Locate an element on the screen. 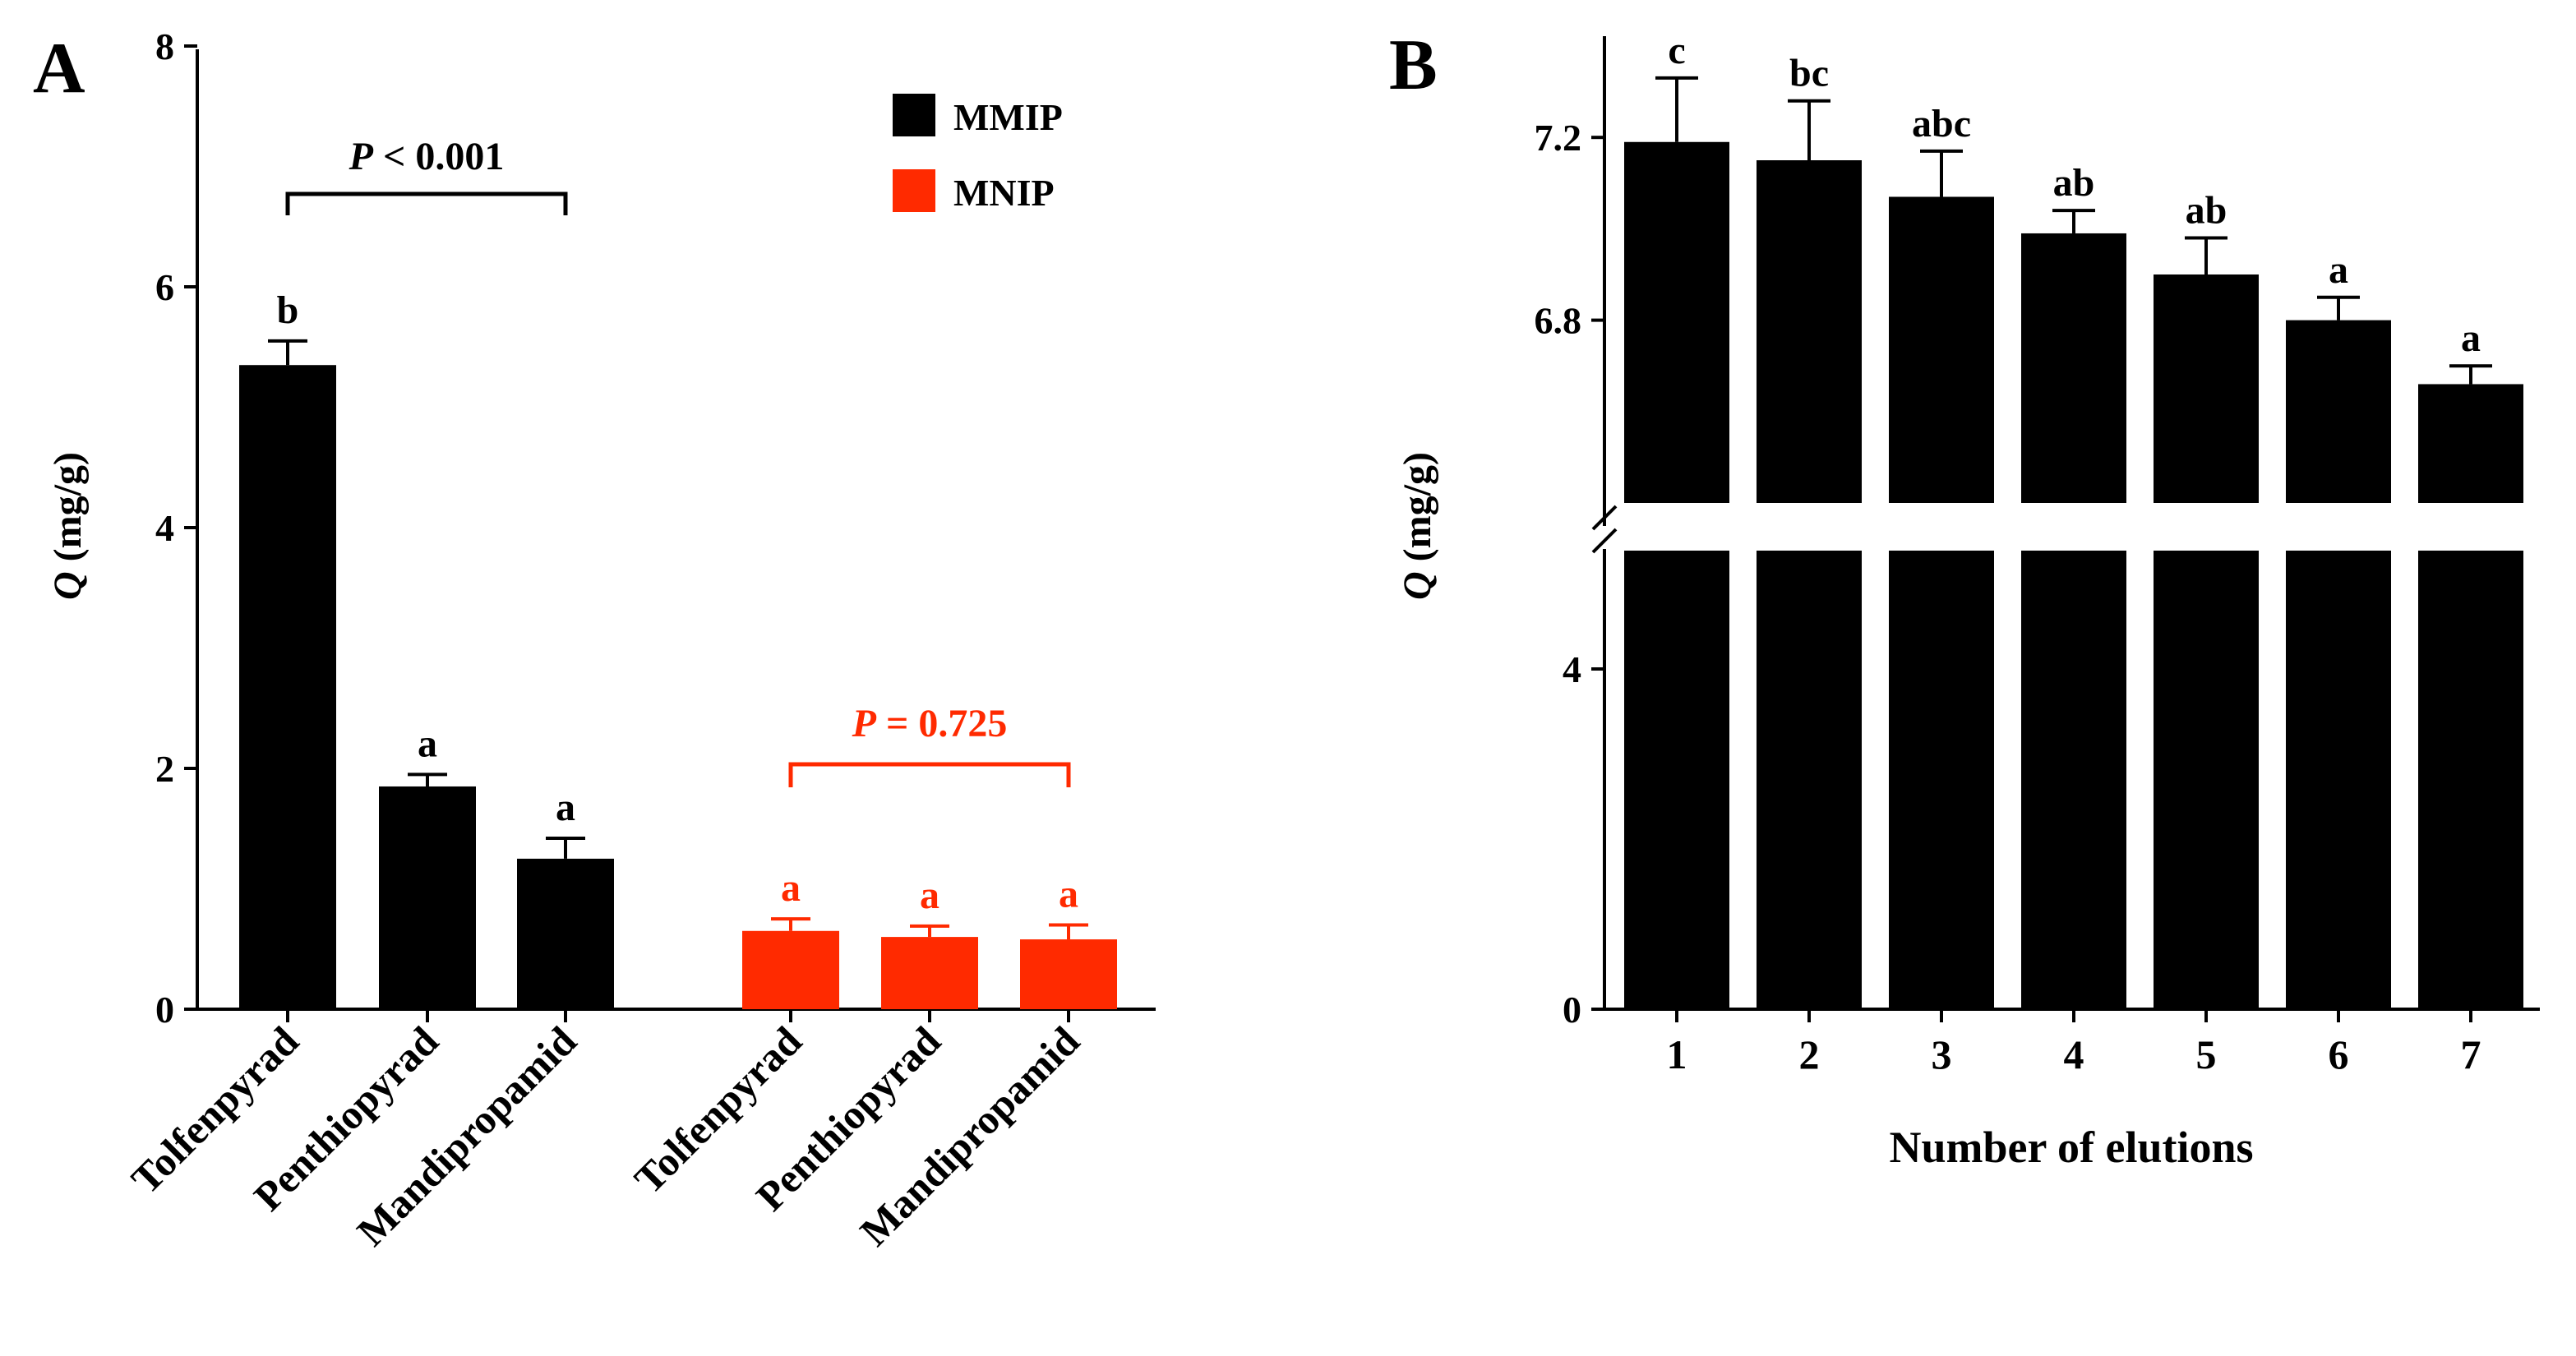  bar-mnip-mandipropamid is located at coordinates (1068, 974).